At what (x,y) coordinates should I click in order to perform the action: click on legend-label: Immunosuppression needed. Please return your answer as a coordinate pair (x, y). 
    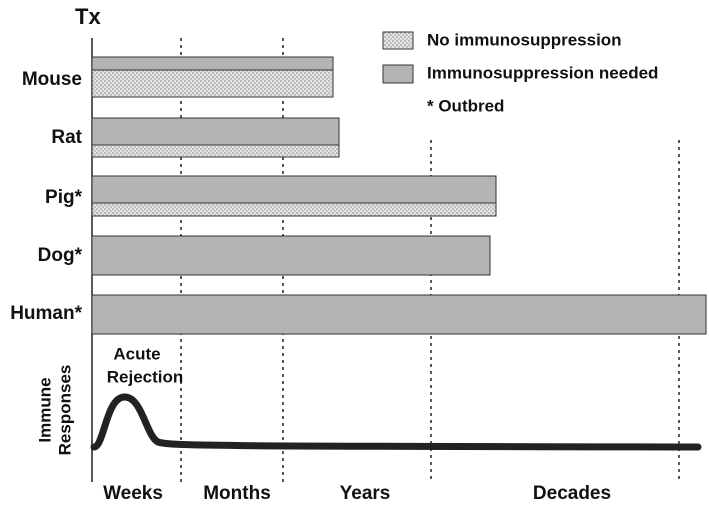
    Looking at the image, I should click on (542, 72).